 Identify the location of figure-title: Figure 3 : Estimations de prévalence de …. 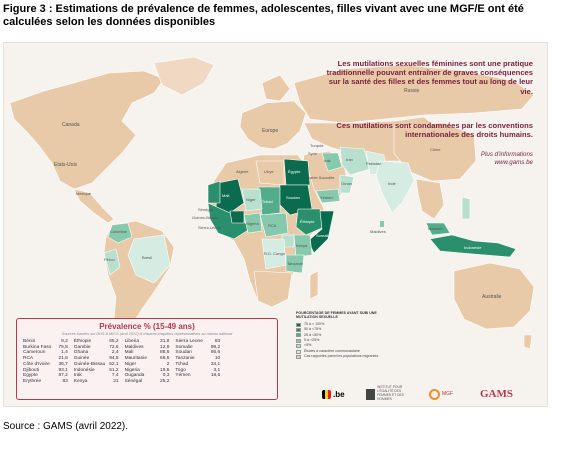
(263, 15).